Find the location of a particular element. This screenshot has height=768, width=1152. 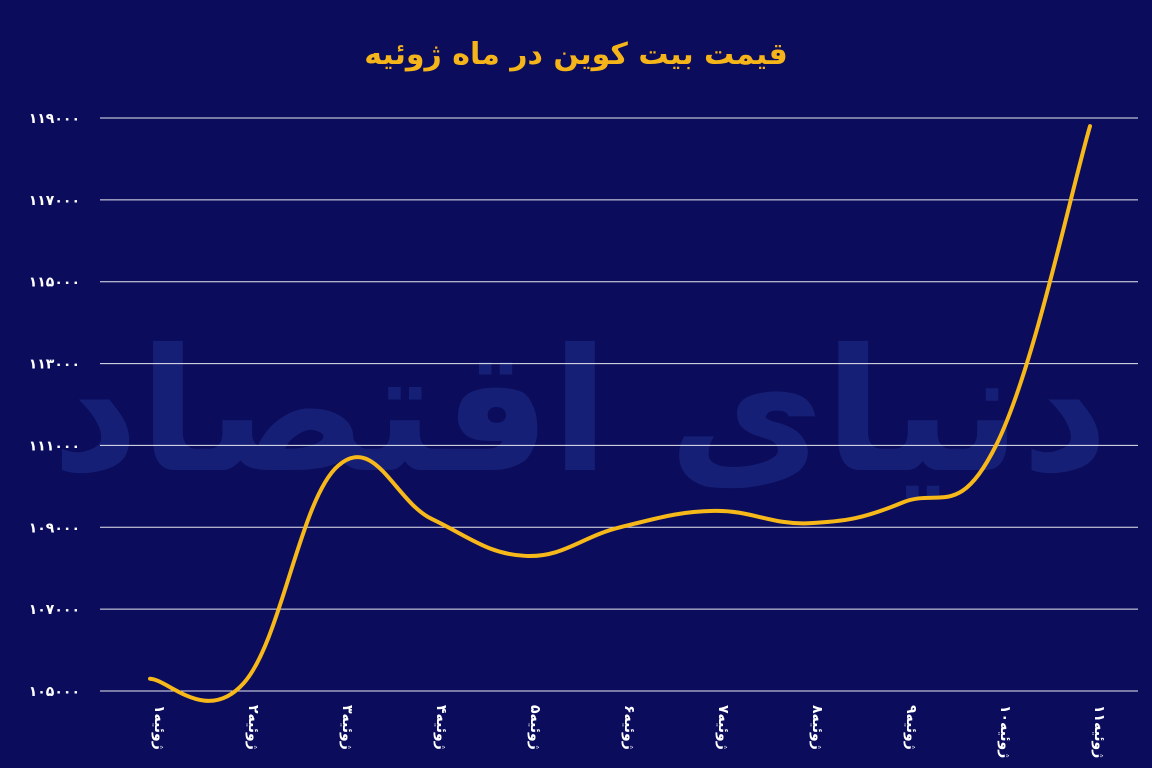

y-tick-label: ۱۱۹۰۰۰ is located at coordinates (54, 119).